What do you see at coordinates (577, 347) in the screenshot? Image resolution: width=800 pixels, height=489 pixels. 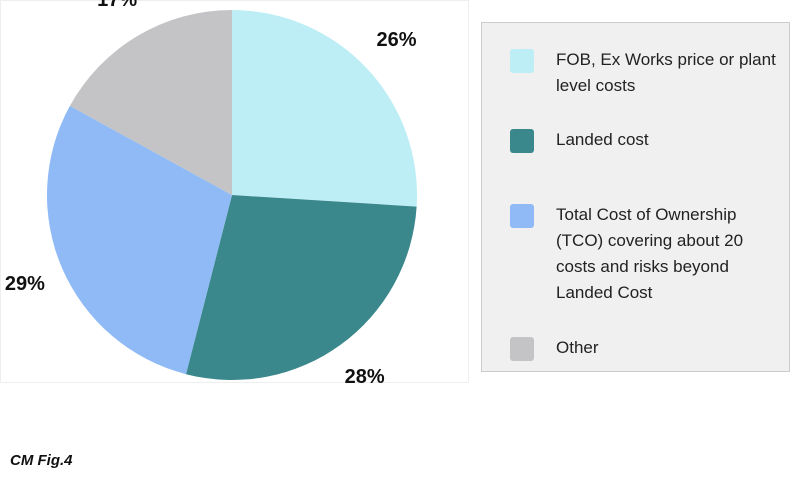 I see `legend-label: Other` at bounding box center [577, 347].